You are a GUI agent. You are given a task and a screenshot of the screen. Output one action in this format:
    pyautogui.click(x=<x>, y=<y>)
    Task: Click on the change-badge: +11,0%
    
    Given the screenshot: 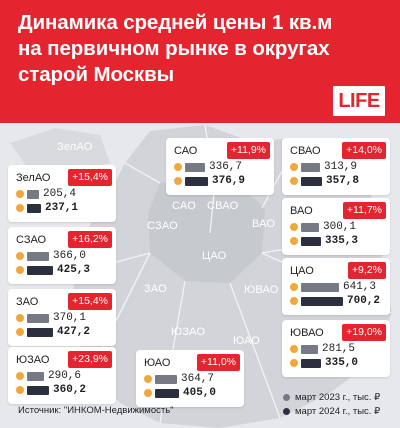 What is the action you would take?
    pyautogui.click(x=218, y=362)
    